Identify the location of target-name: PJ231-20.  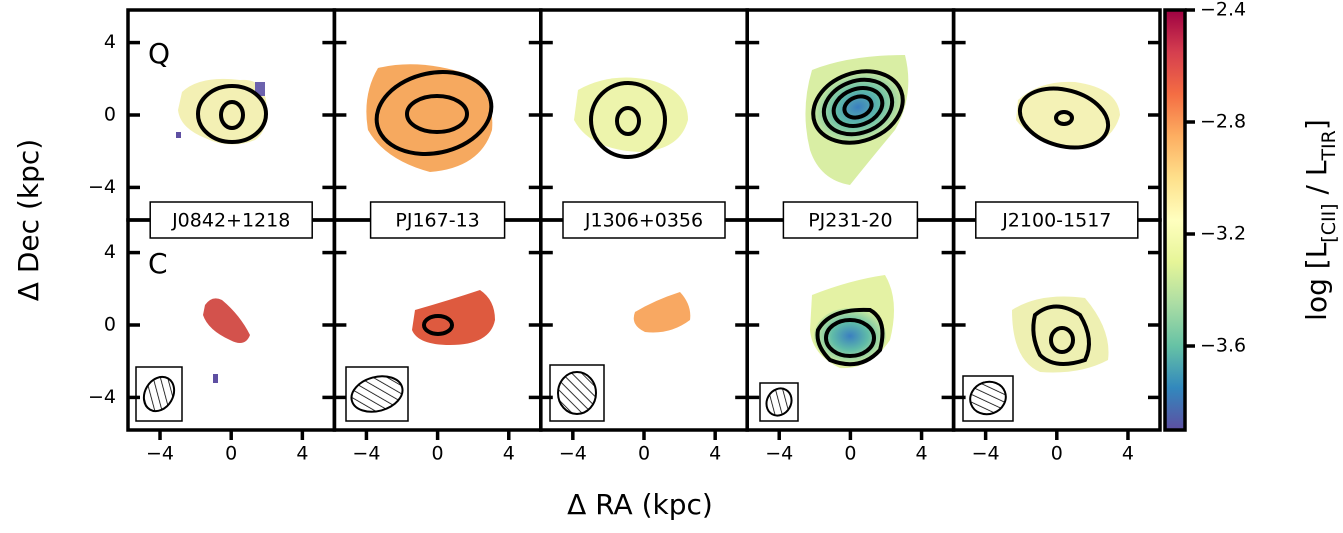
(850, 221).